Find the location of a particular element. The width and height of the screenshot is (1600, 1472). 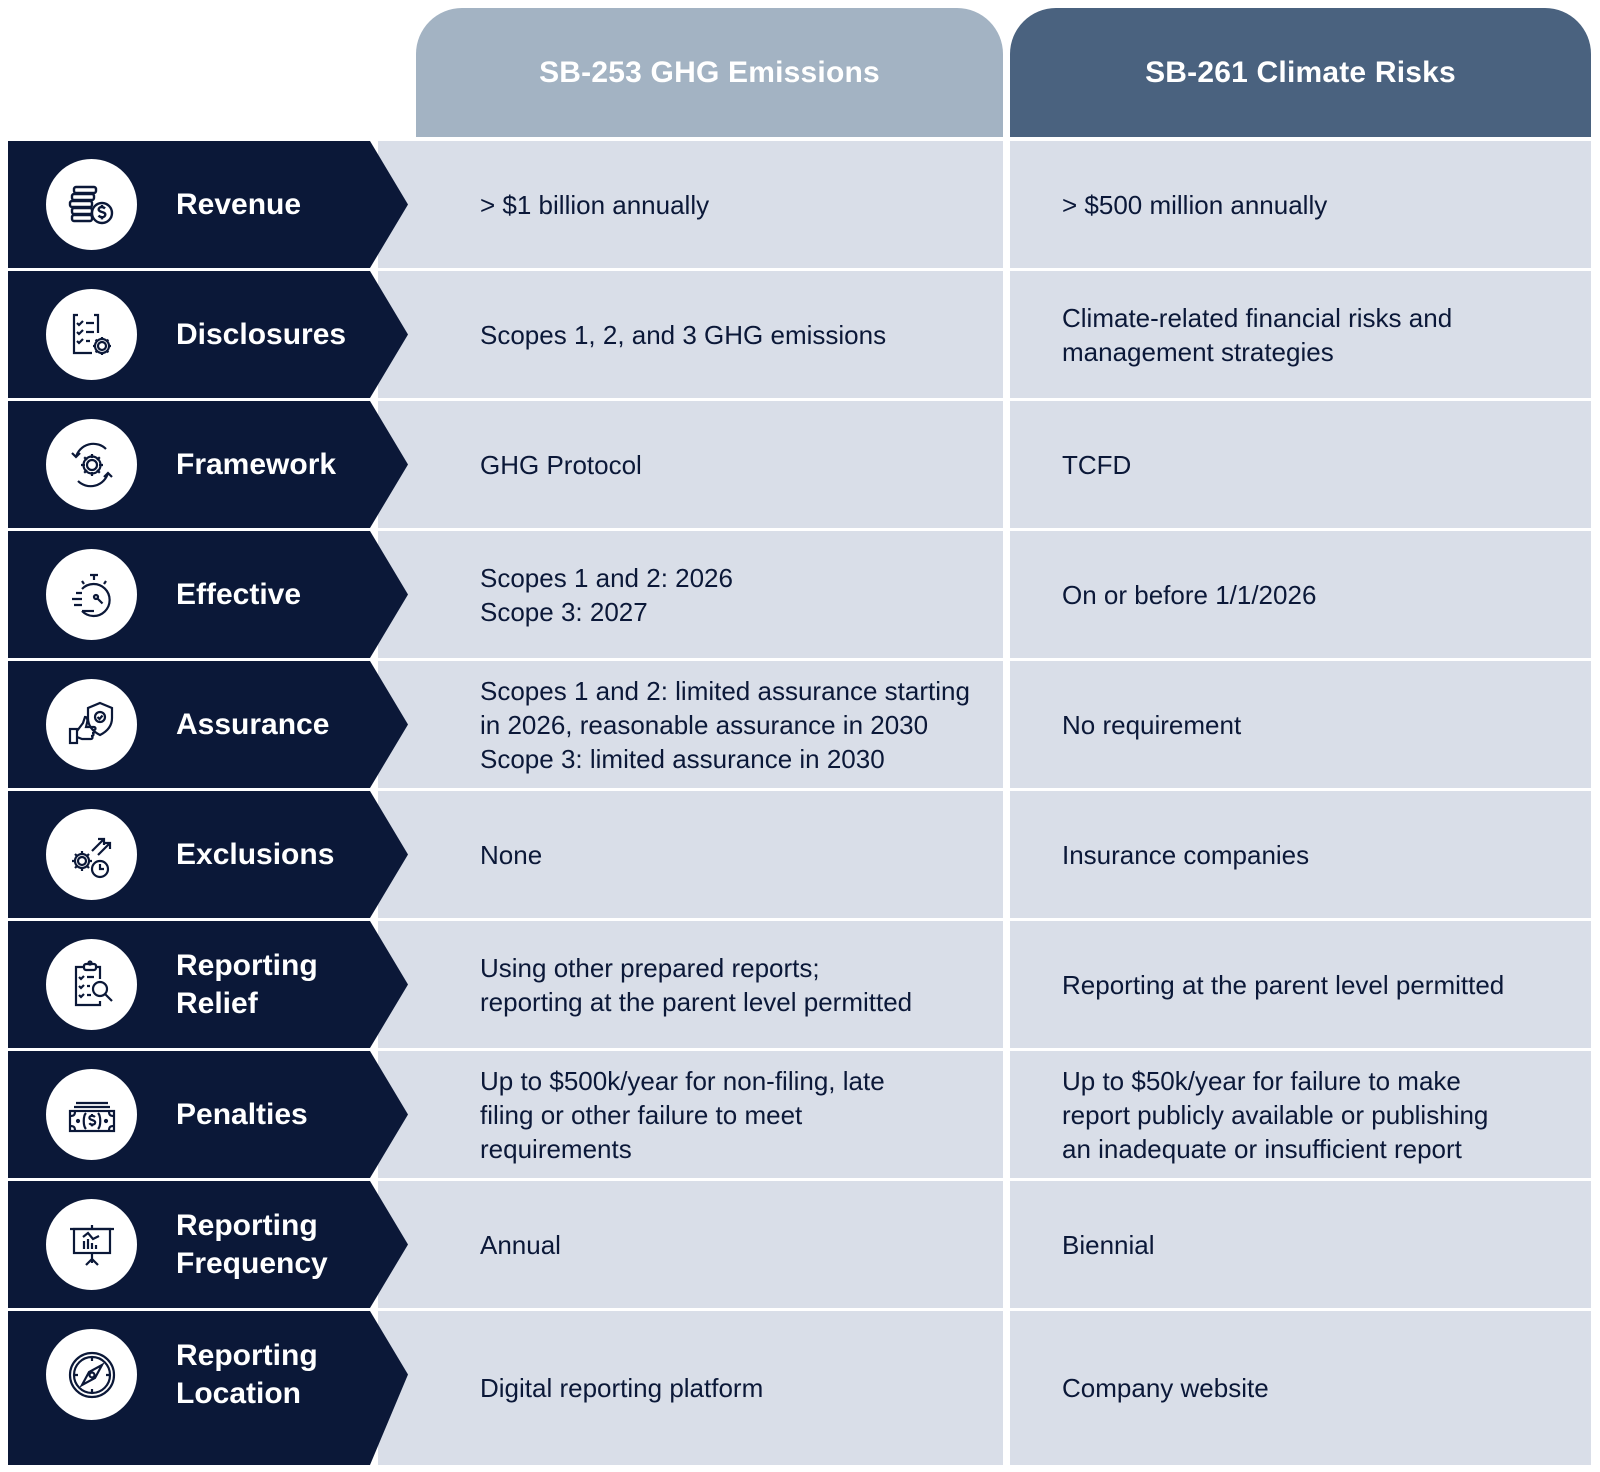

row-label: Effective is located at coordinates (212, 594).